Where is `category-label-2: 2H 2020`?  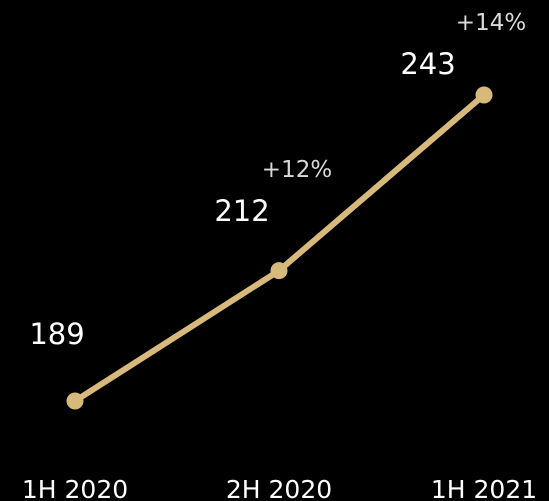 category-label-2: 2H 2020 is located at coordinates (279, 488).